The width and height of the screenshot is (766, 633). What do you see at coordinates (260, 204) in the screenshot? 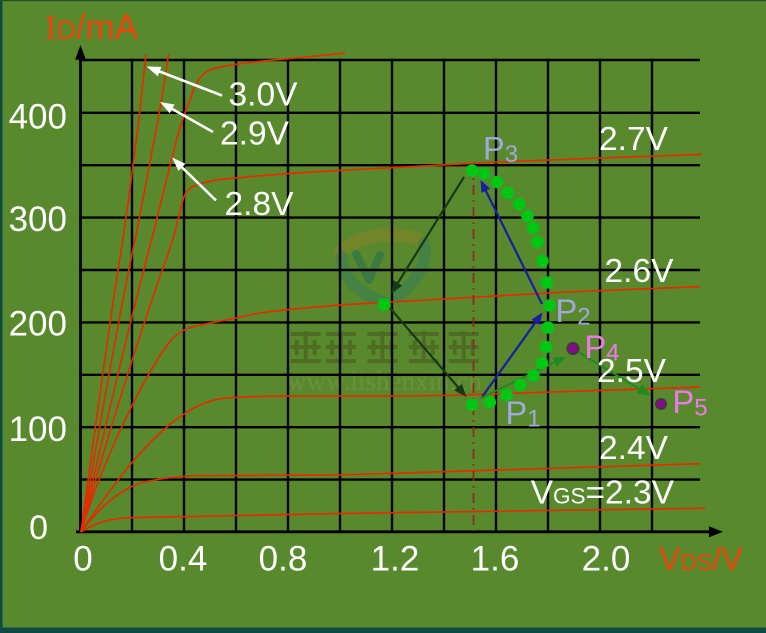
I see `svg-text: 2.8V` at bounding box center [260, 204].